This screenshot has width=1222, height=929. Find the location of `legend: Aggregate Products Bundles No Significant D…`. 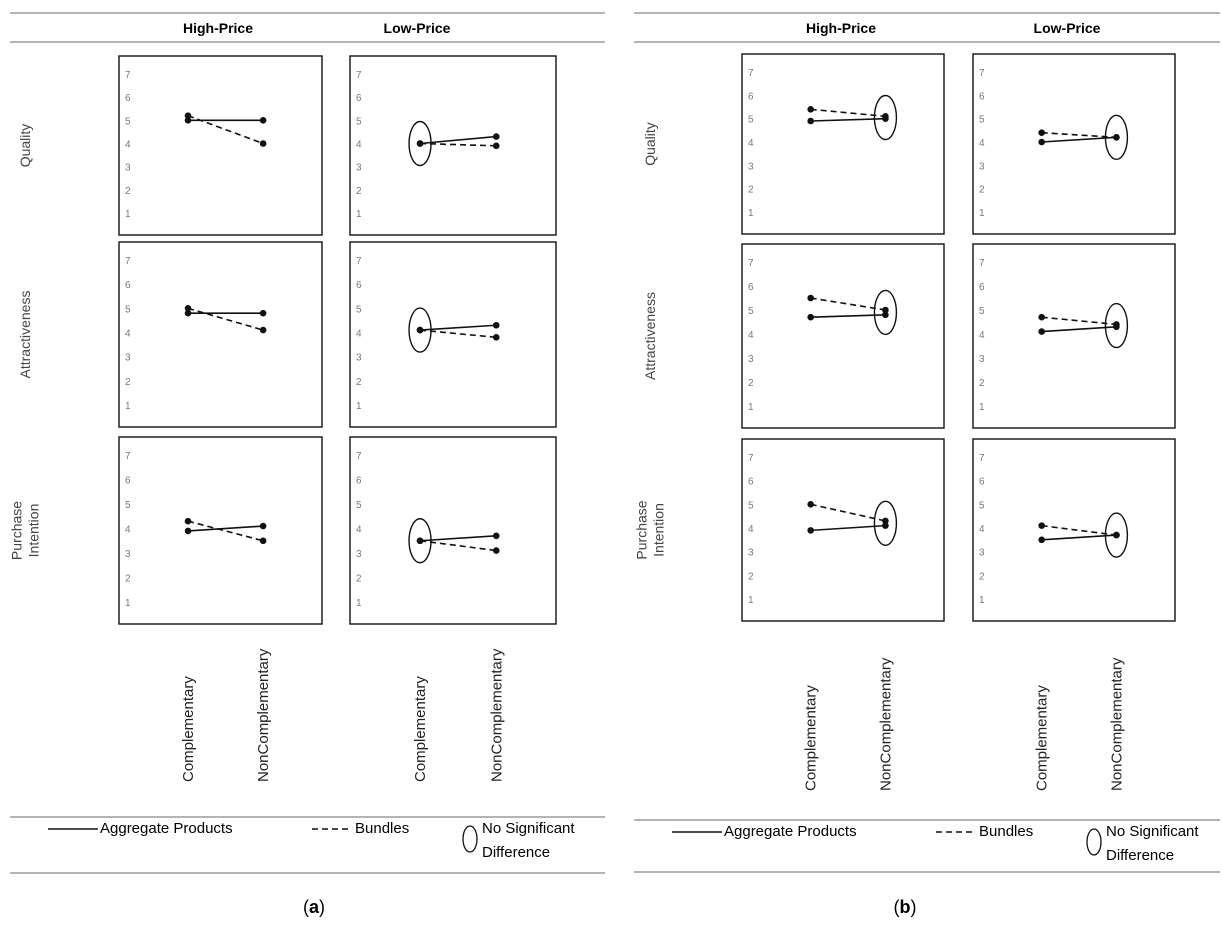

legend: Aggregate Products Bundles No Significant D… is located at coordinates (307, 845).